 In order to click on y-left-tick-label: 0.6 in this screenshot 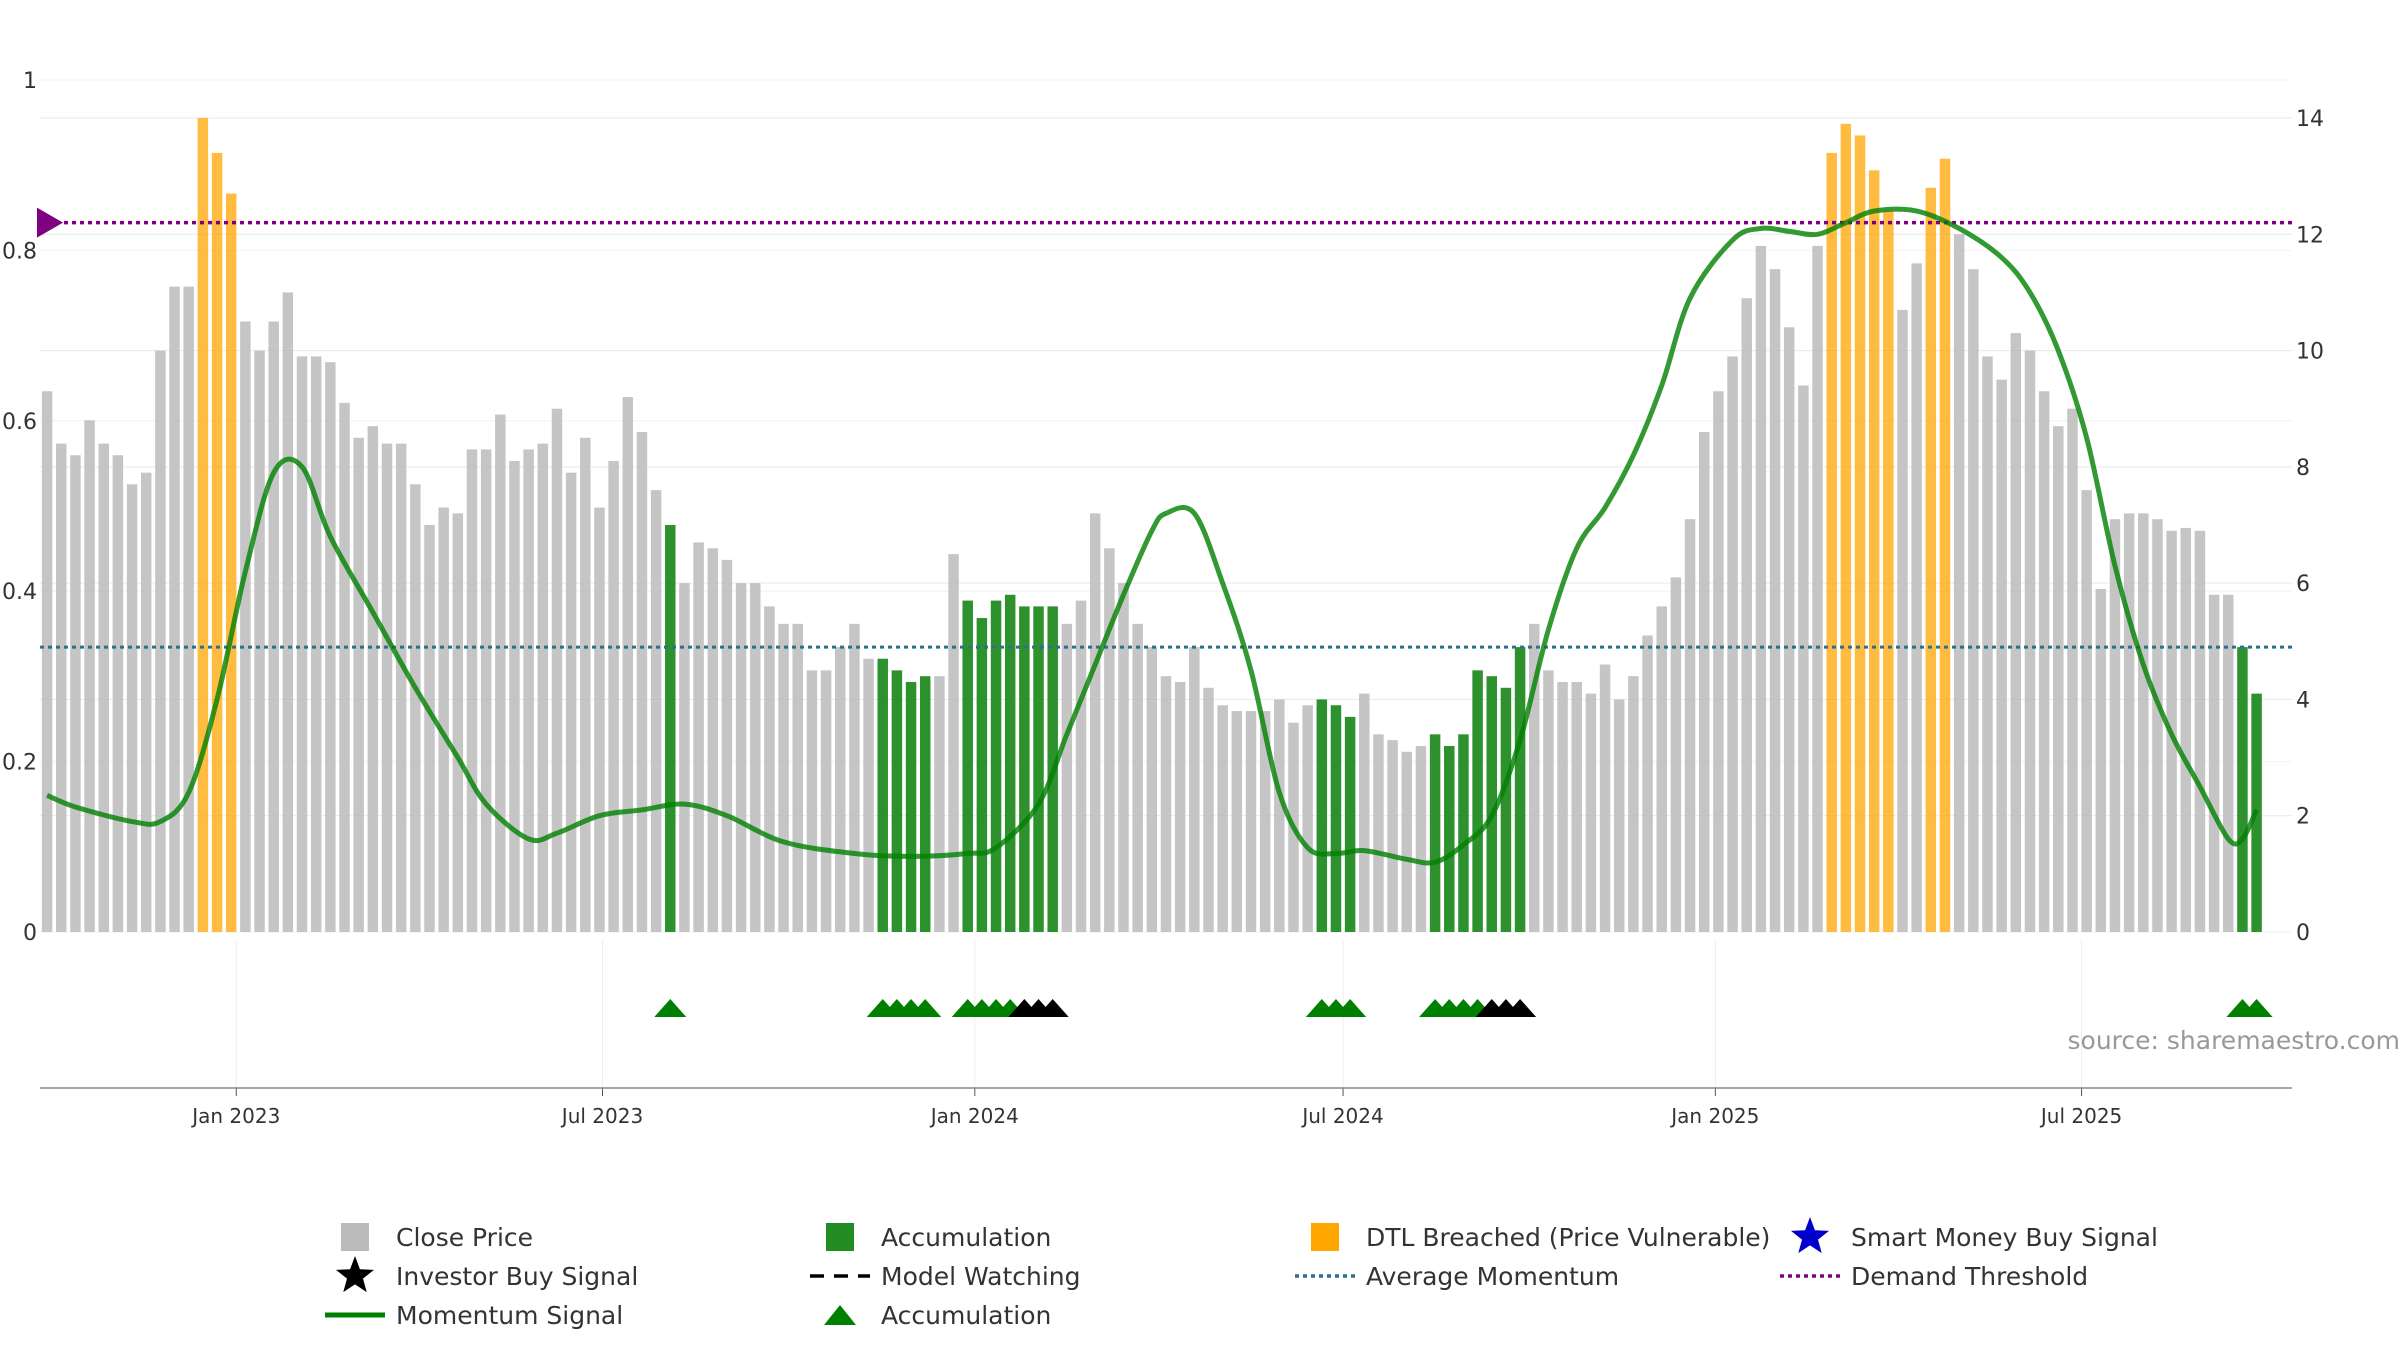, I will do `click(19, 422)`.